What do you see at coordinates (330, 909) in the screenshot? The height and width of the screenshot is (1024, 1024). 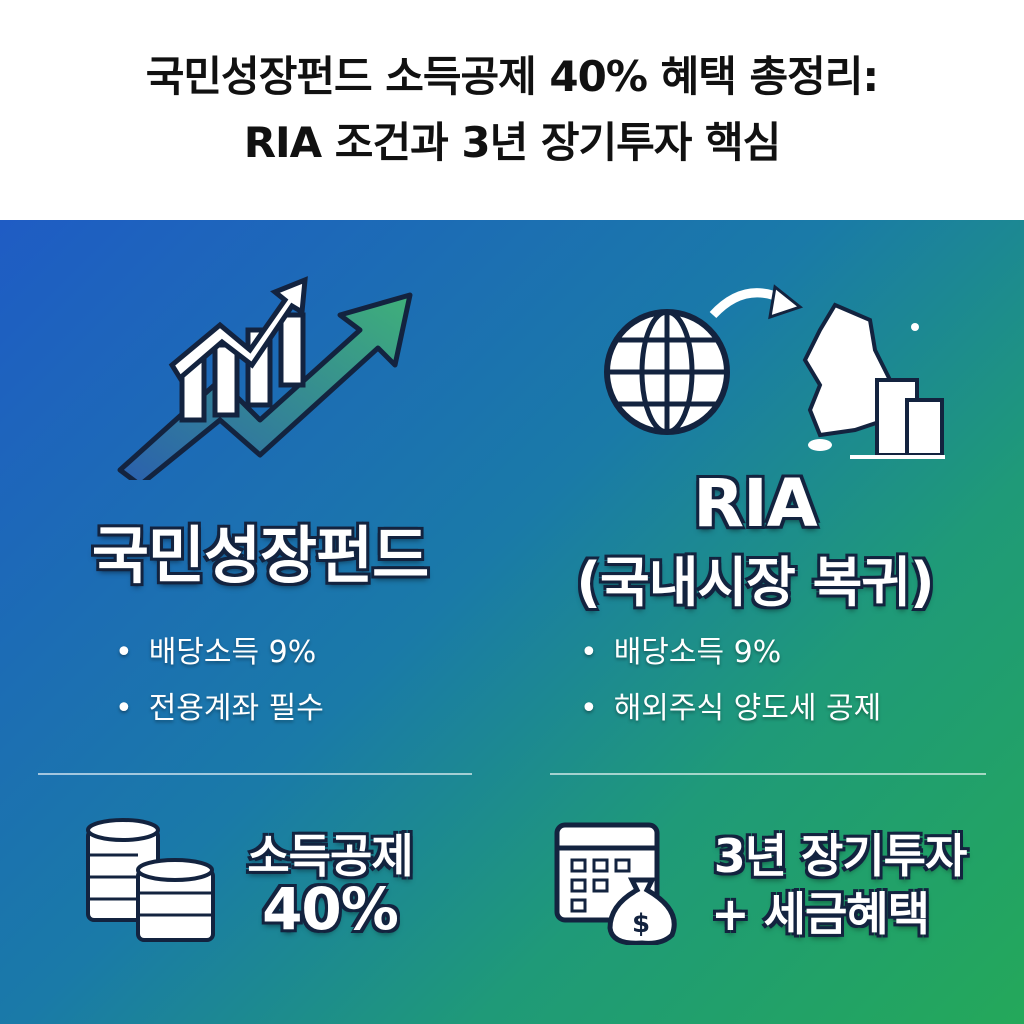 I see `left-bottom-line-2: 40%` at bounding box center [330, 909].